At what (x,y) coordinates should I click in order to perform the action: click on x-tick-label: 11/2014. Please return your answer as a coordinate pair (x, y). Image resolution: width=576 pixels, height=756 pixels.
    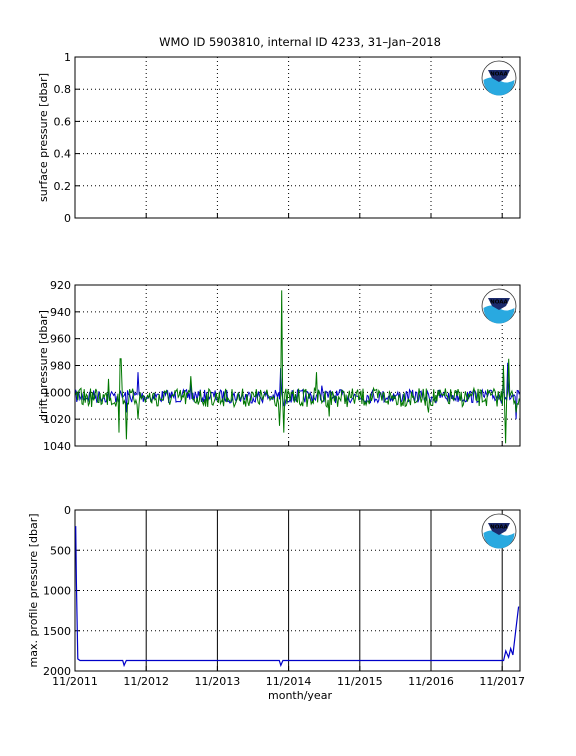
    Looking at the image, I should click on (289, 681).